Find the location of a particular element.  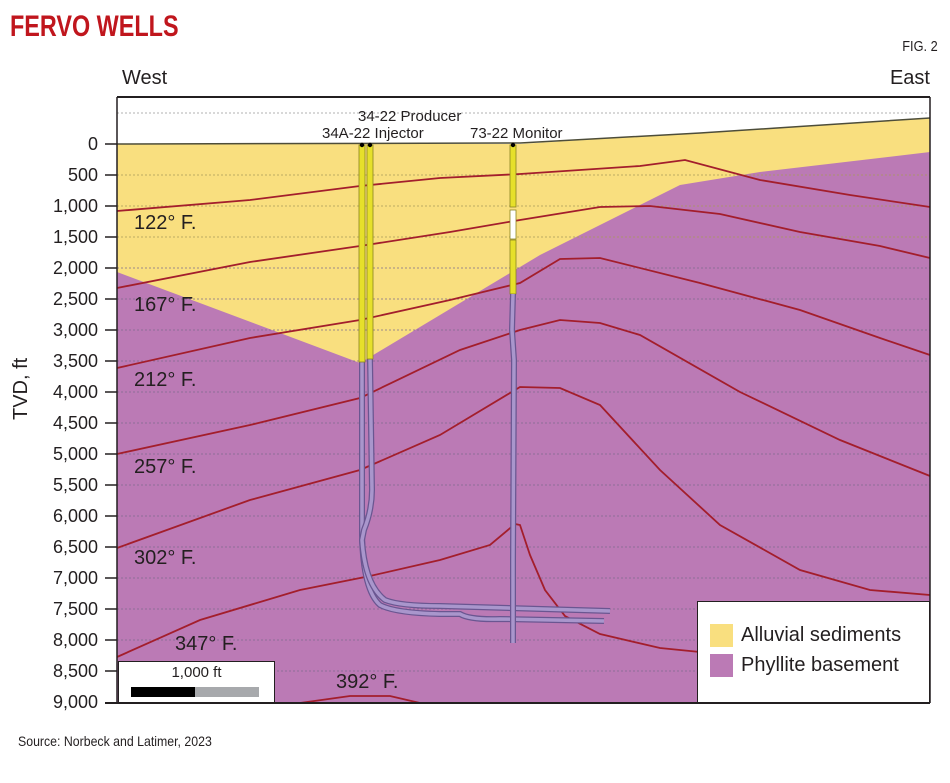

tick-label: 2,500 is located at coordinates (75, 299).